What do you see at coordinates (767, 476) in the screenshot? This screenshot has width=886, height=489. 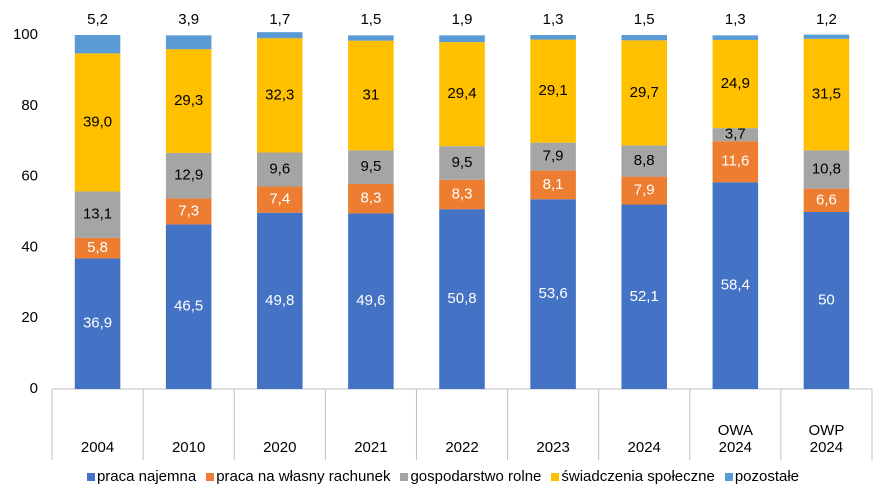 I see `legend-label: pozostałe` at bounding box center [767, 476].